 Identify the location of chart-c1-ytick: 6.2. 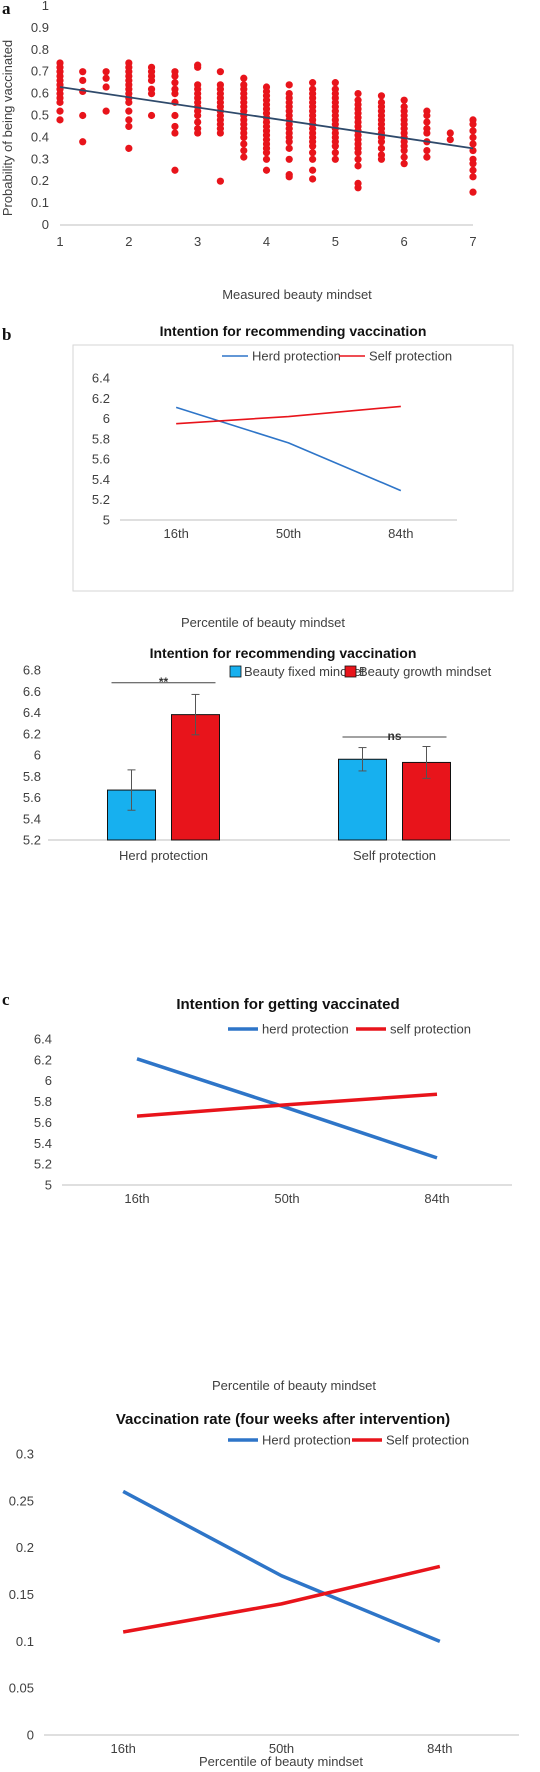
(43, 1059).